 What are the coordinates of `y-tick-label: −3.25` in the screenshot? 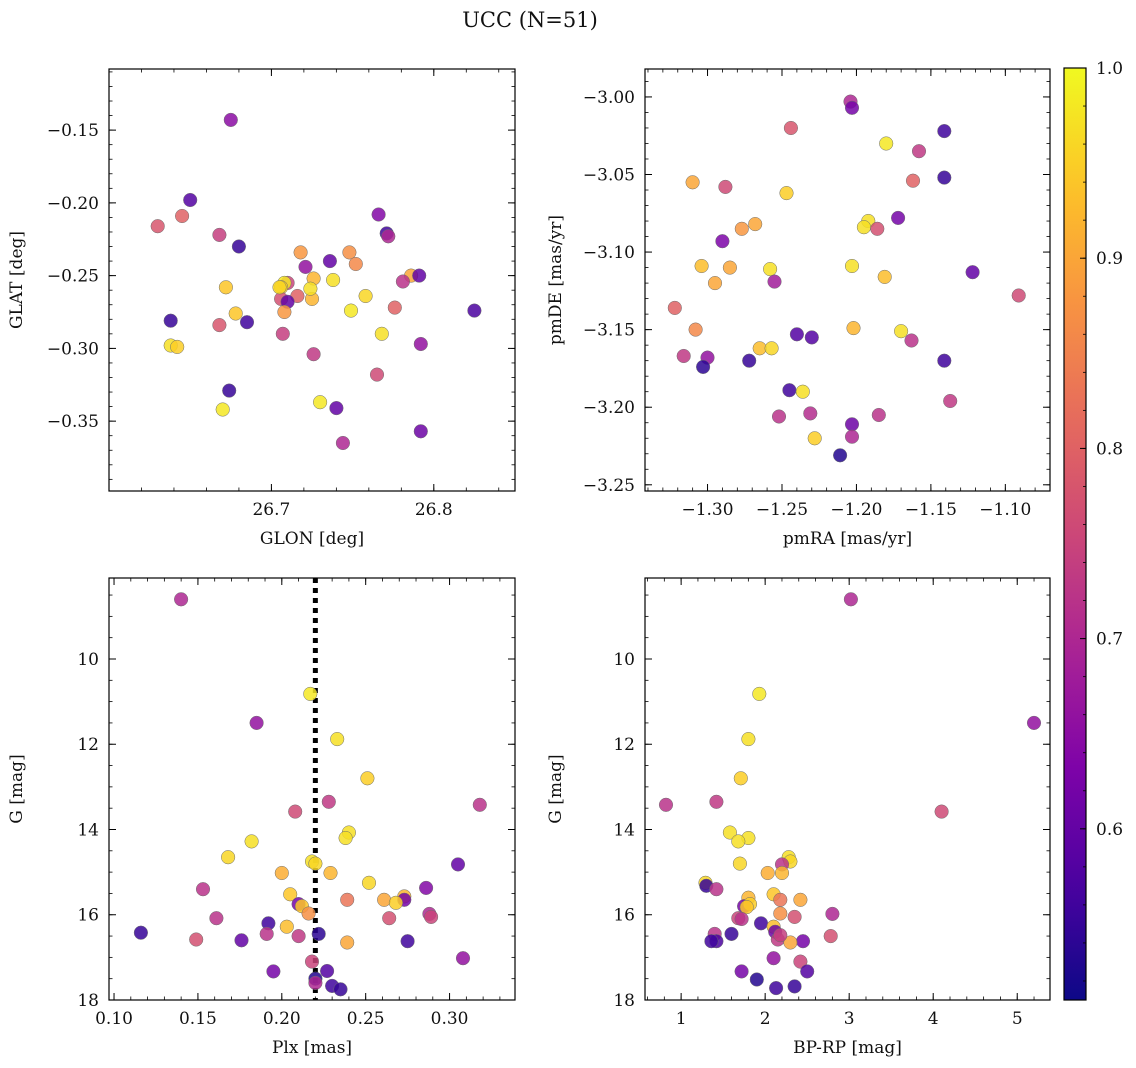 It's located at (609, 486).